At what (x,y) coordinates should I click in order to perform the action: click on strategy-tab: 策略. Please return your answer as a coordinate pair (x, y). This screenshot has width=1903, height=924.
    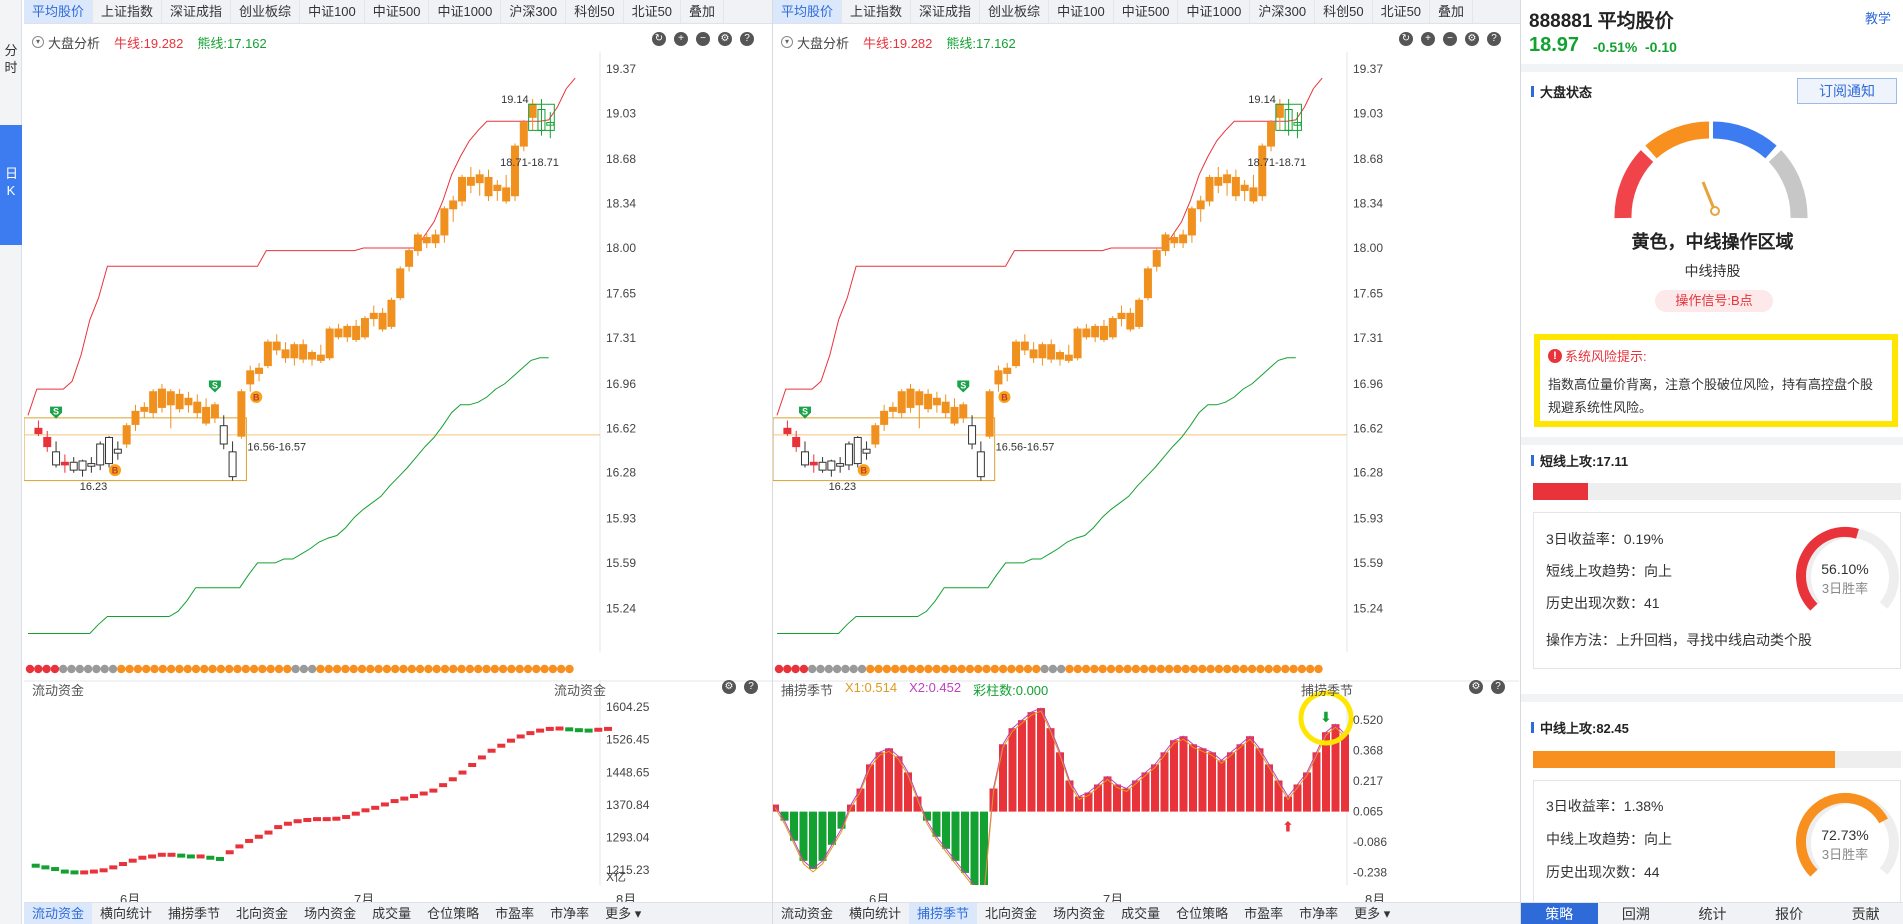
    Looking at the image, I should click on (1559, 913).